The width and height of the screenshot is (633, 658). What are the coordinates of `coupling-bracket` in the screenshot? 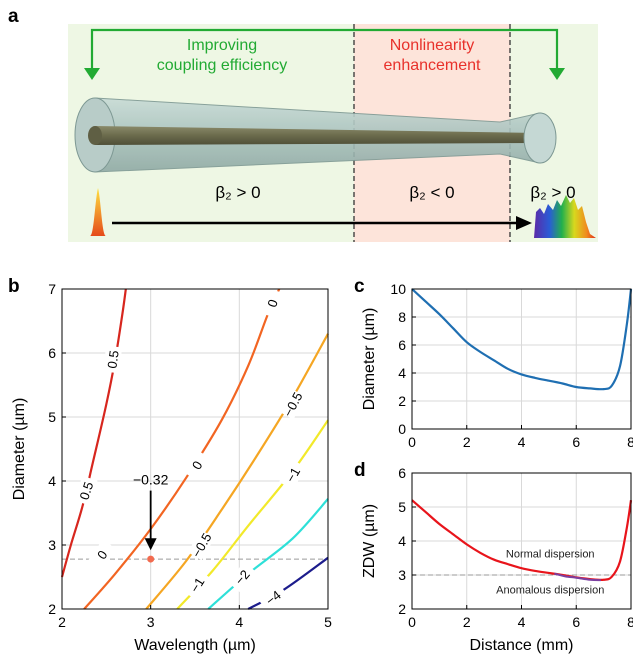 It's located at (324, 53).